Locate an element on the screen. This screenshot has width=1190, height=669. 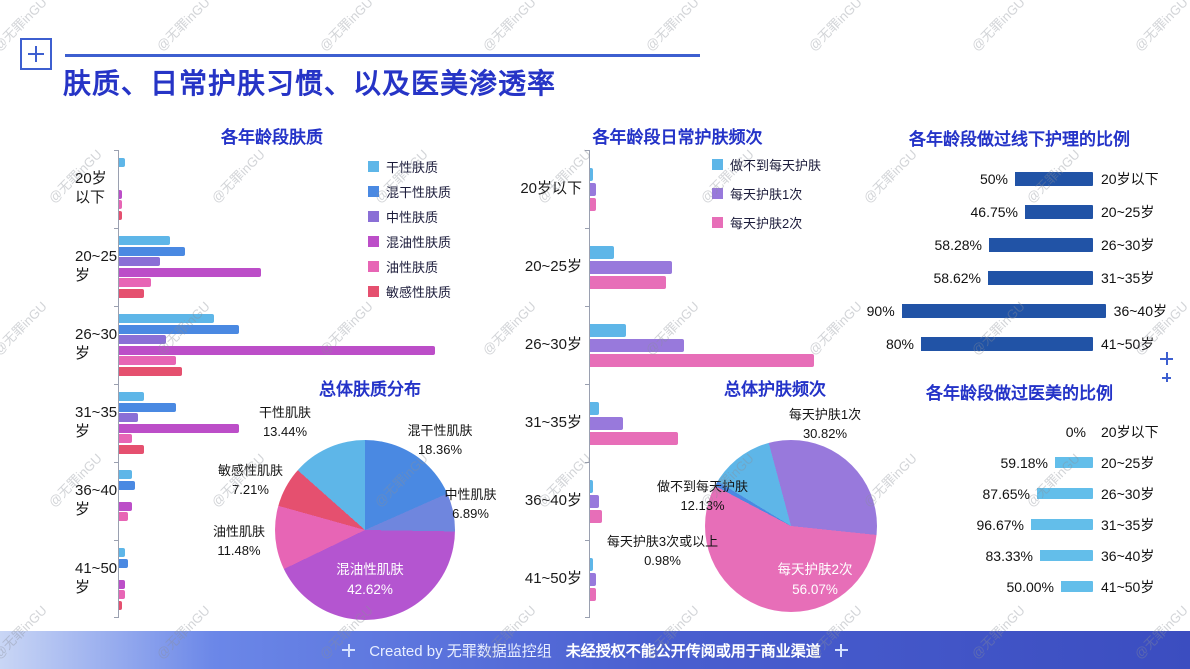
chart-title: 各年龄段日常护肤频次 is located at coordinates (677, 137).